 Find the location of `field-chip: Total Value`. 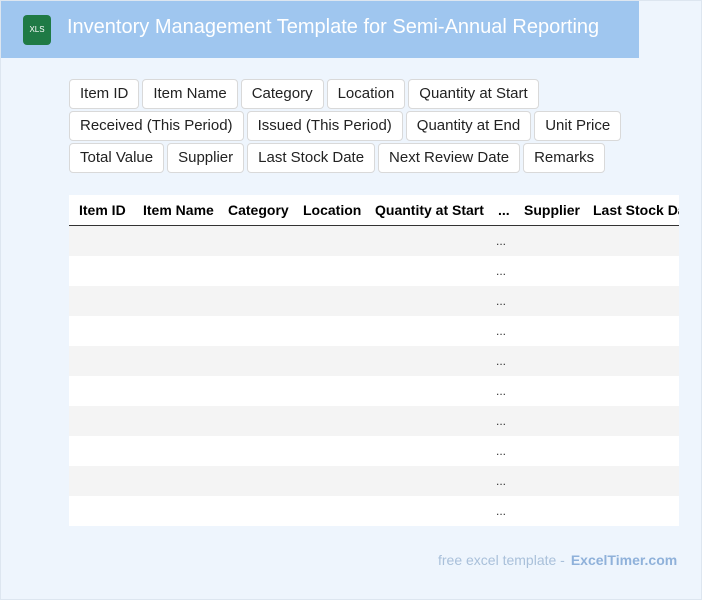

field-chip: Total Value is located at coordinates (117, 158).